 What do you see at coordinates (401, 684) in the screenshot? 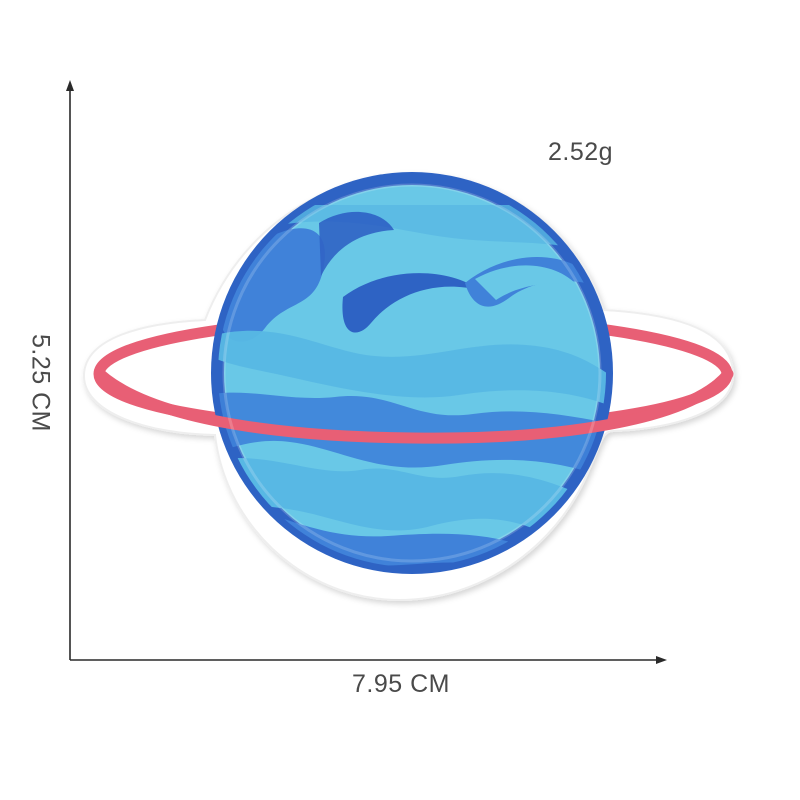
I see `width-dimension-label: 7.95 CM` at bounding box center [401, 684].